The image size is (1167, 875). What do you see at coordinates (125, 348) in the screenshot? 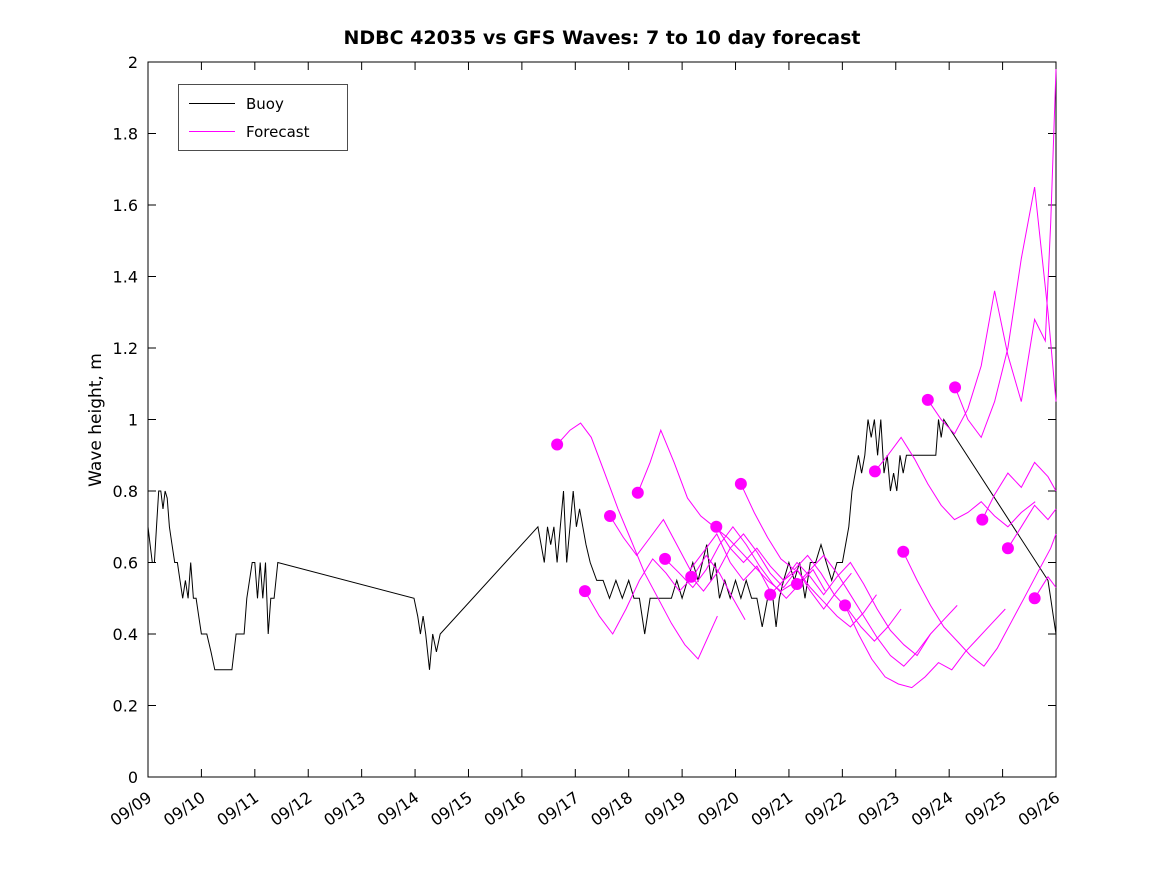
I see `y-tick-label: 1.2` at bounding box center [125, 348].